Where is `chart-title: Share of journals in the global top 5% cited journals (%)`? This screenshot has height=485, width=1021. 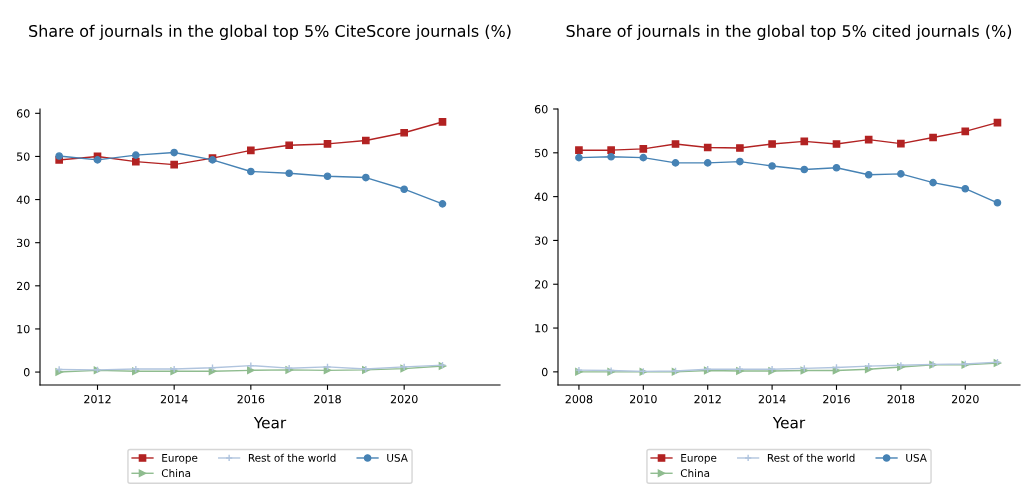 chart-title: Share of journals in the global top 5% cited journals (%) is located at coordinates (789, 32).